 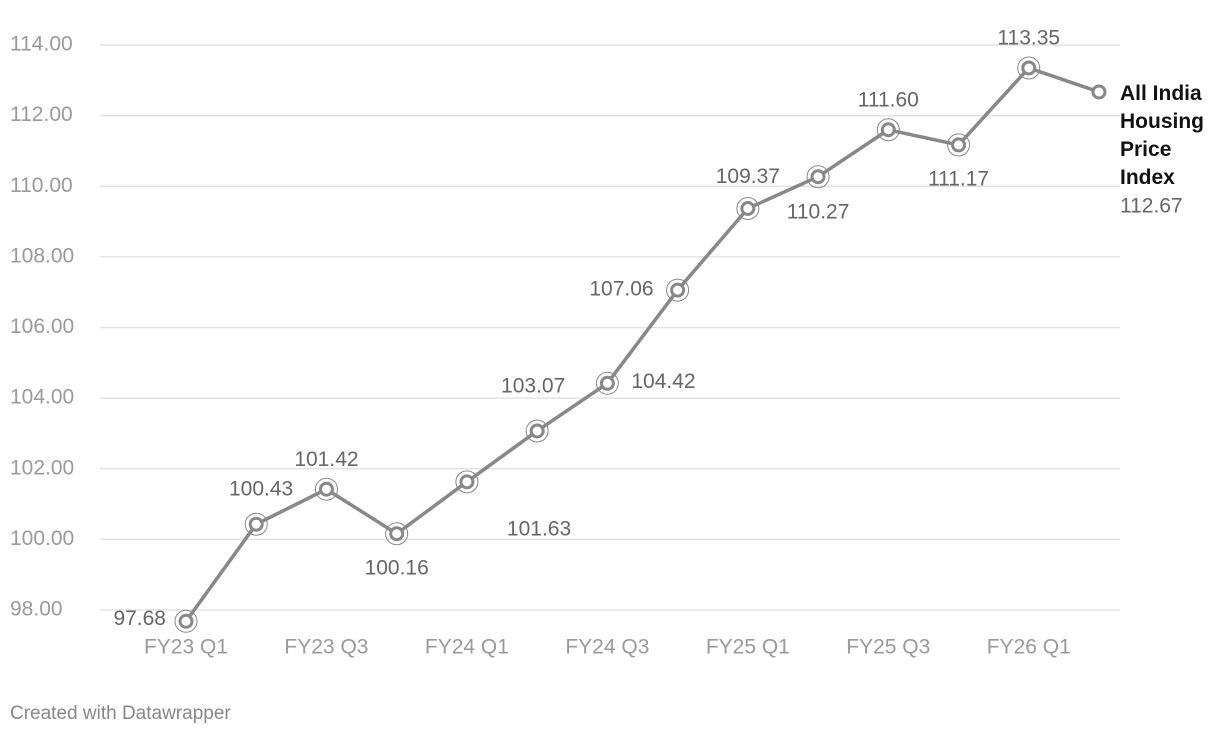 What do you see at coordinates (326, 647) in the screenshot?
I see `x-tick-label: FY23 Q3` at bounding box center [326, 647].